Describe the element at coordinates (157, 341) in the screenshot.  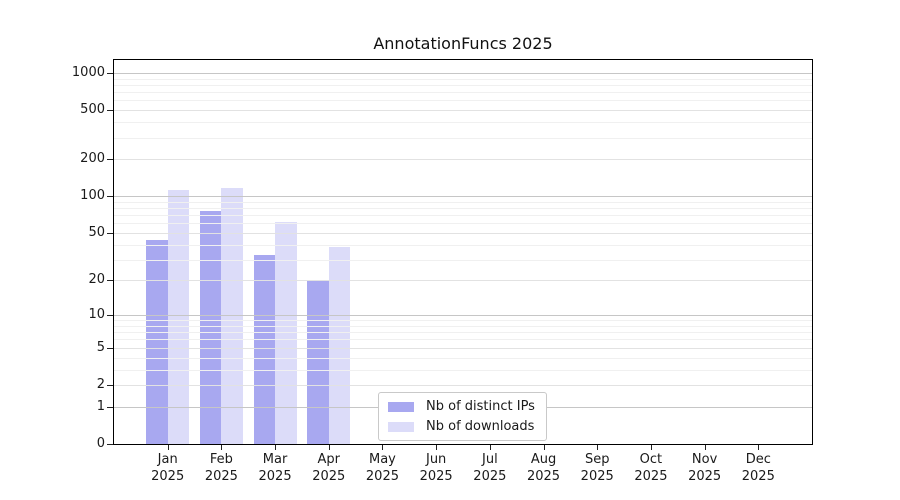
I see `bar-ips-jan` at that location.